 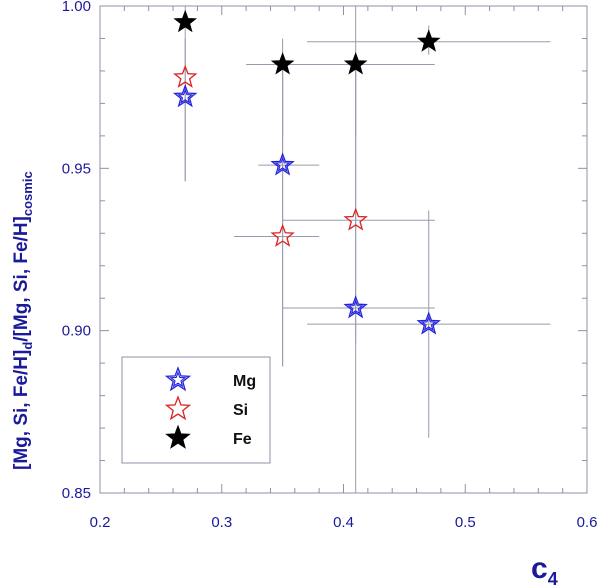 I want to click on legend-label-mg: Mg, so click(x=244, y=381).